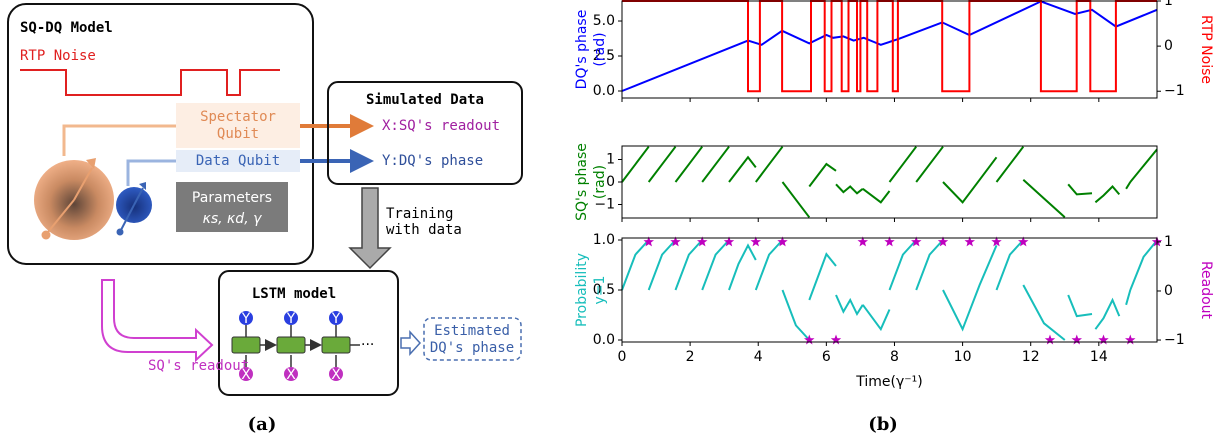 Image resolution: width=1220 pixels, height=444 pixels. Describe the element at coordinates (758, 357) in the screenshot. I see `x-tick-label: 4` at that location.